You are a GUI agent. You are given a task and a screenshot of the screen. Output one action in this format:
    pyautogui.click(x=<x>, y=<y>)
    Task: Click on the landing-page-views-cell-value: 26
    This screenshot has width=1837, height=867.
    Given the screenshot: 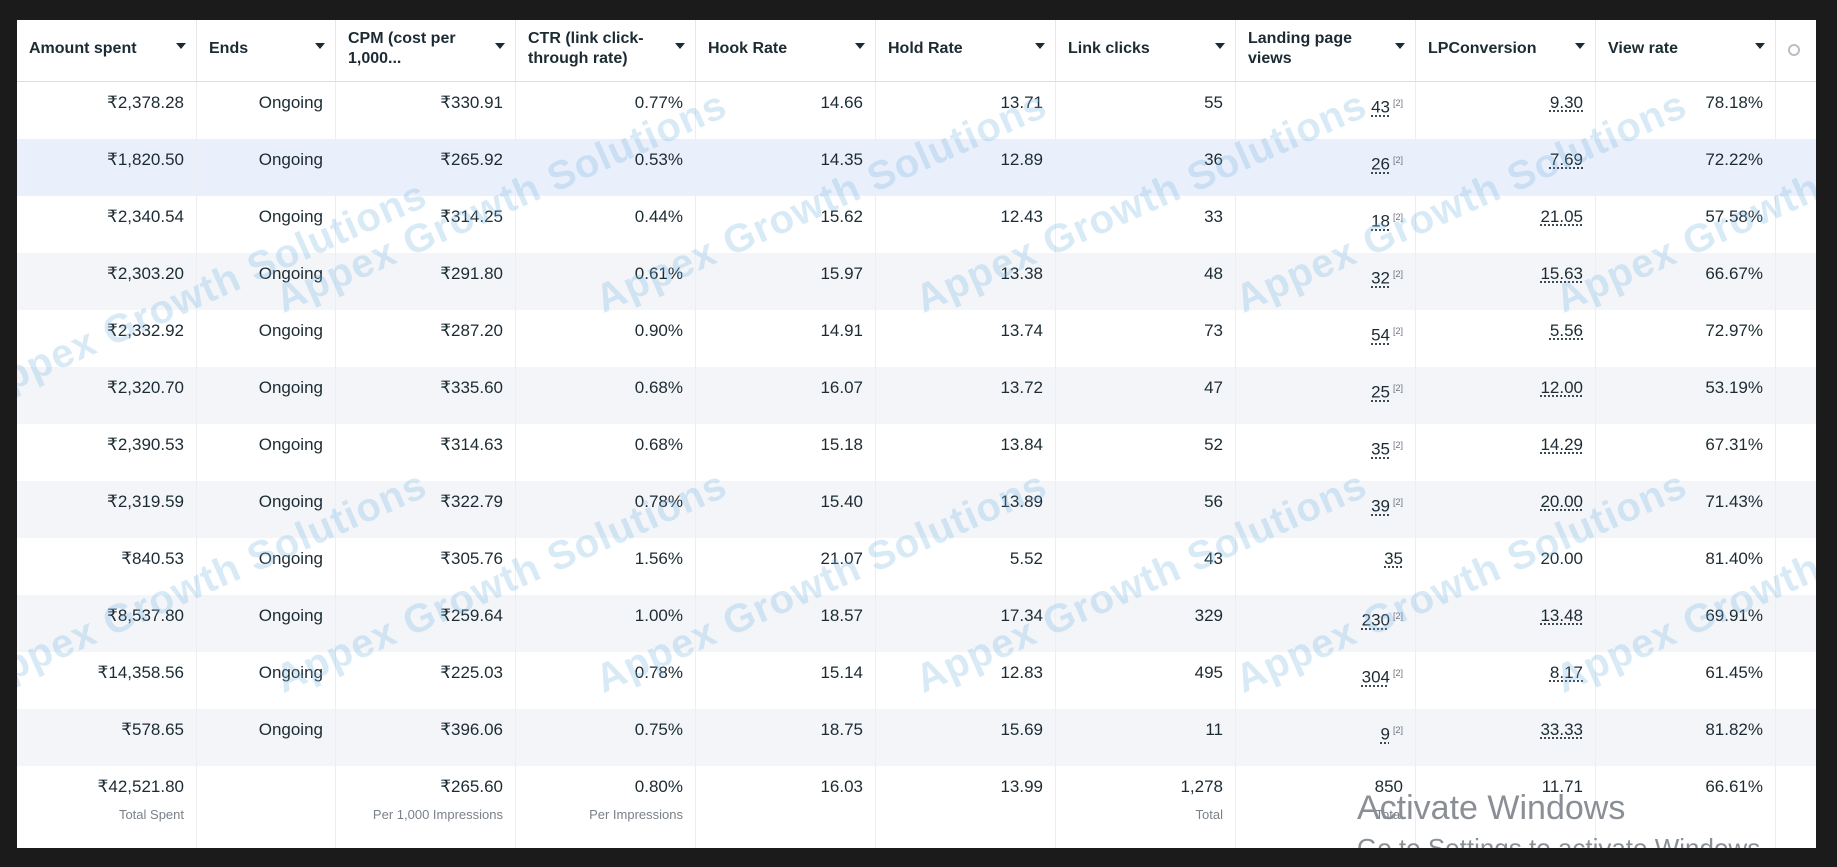 What is the action you would take?
    pyautogui.click(x=1380, y=164)
    